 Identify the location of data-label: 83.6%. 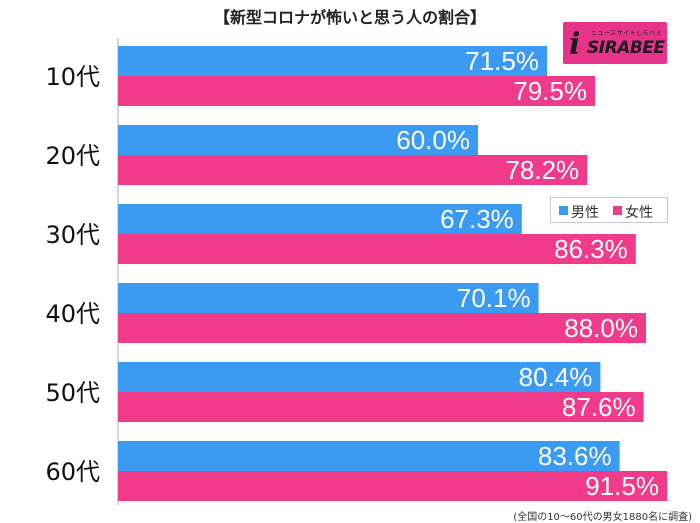
(575, 456).